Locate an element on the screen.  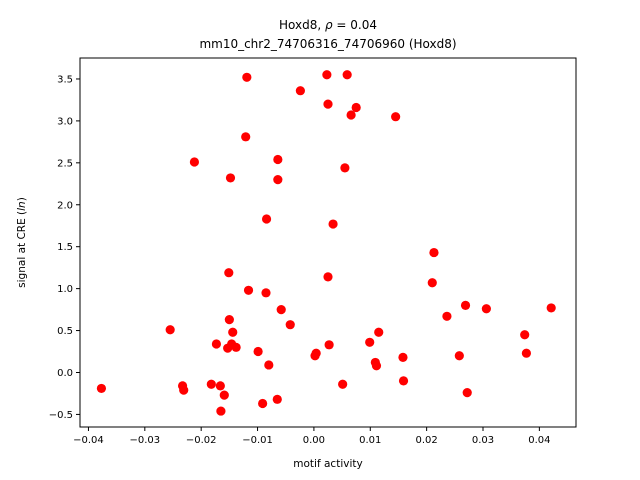
x-tick-label: −0.02 is located at coordinates (201, 440).